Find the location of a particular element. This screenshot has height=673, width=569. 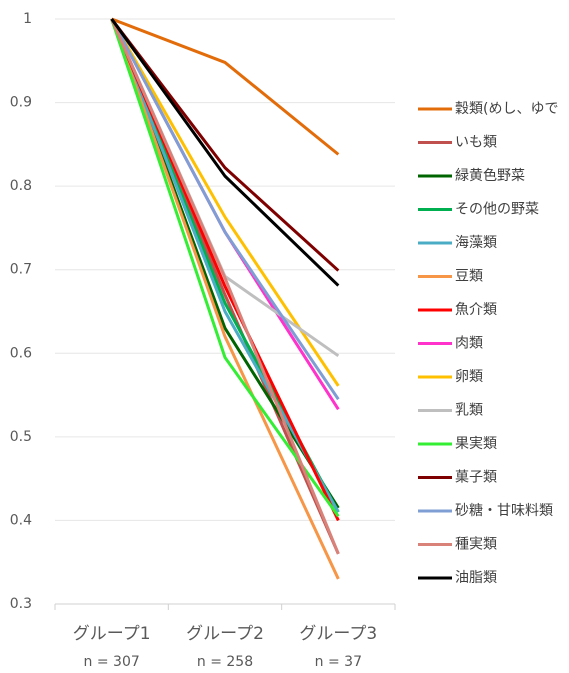

y-tick-label: 0.9 is located at coordinates (21, 103).